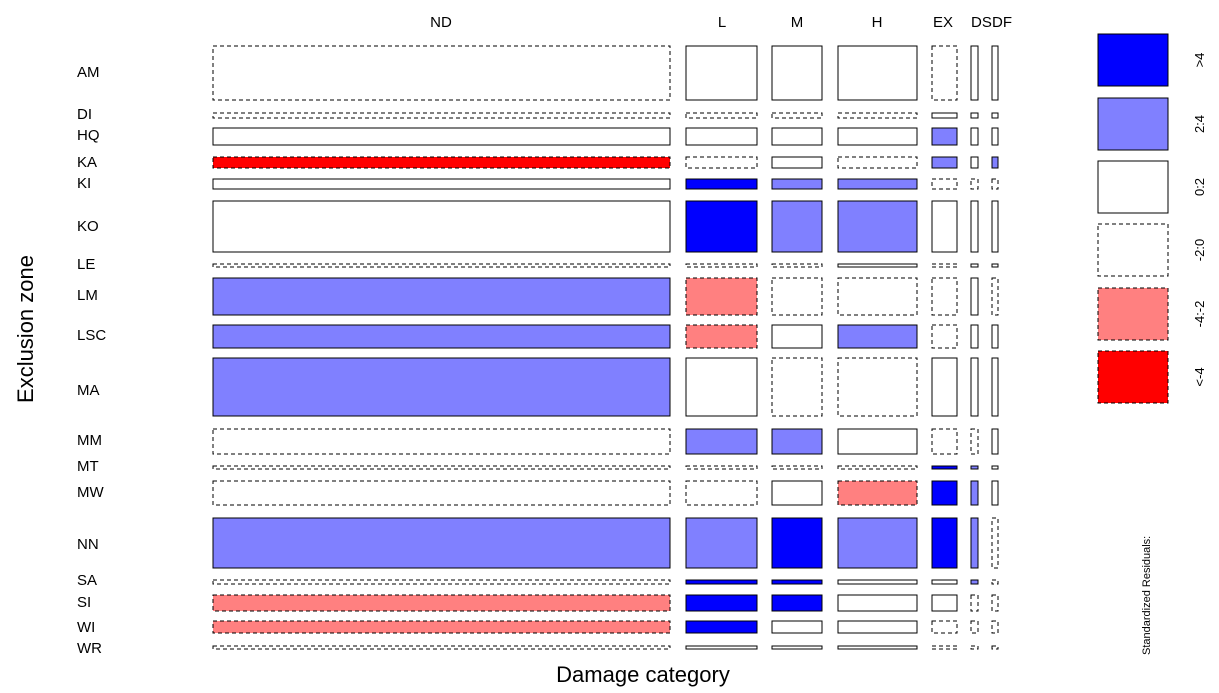  I want to click on mosaic-tile-mw-ex, so click(944, 493).